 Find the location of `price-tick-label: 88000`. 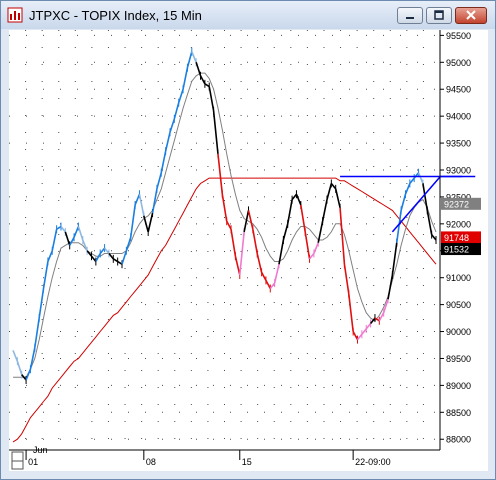

price-tick-label: 88000 is located at coordinates (458, 440).